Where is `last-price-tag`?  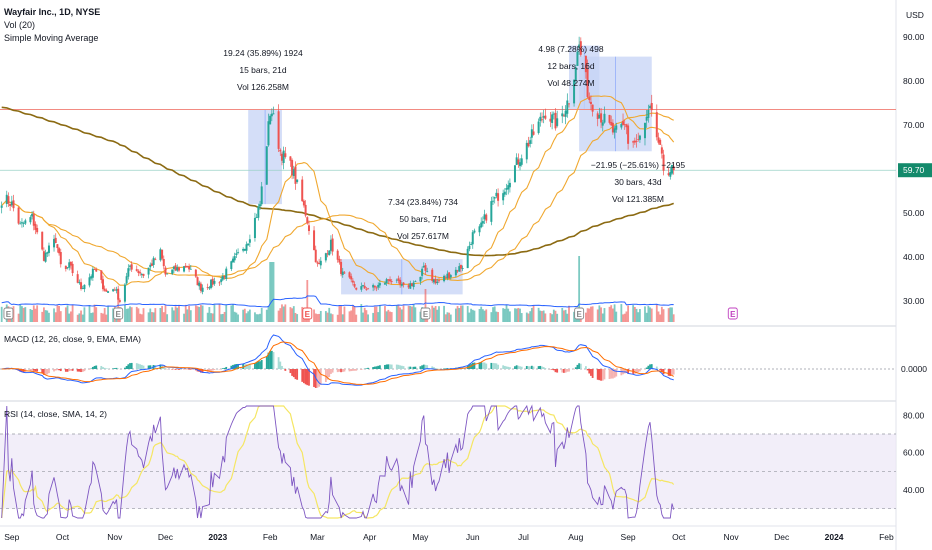 last-price-tag is located at coordinates (915, 170).